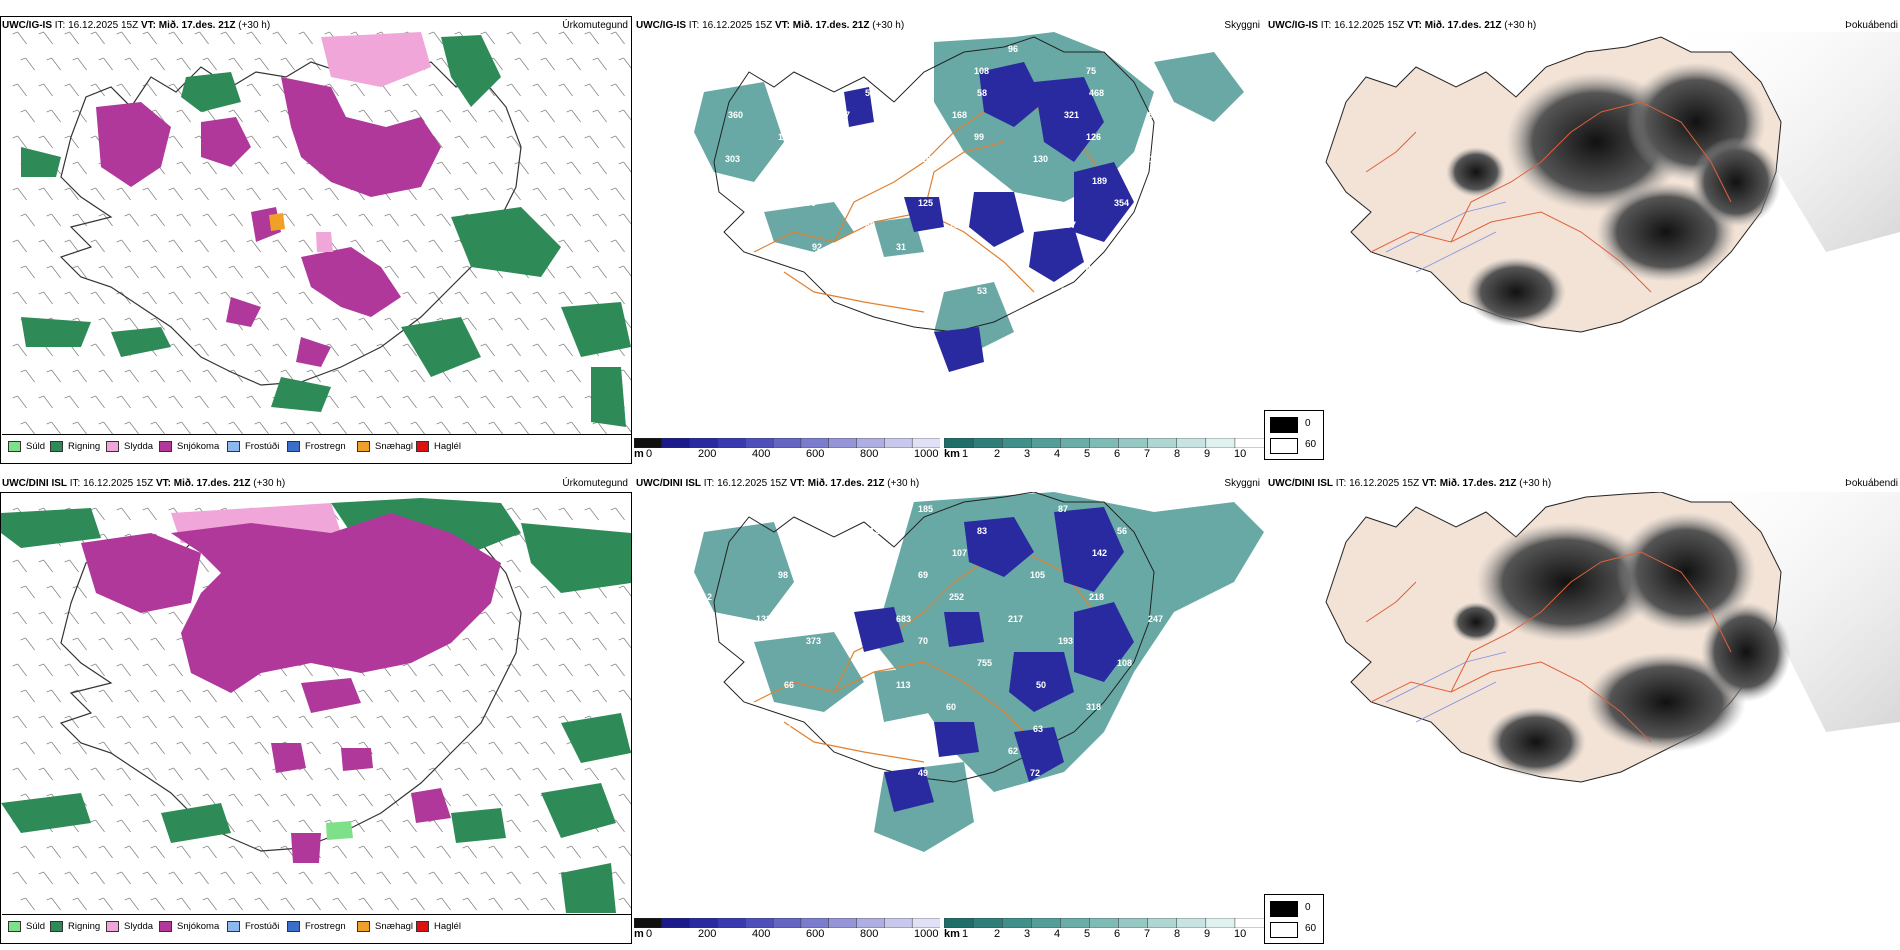  I want to click on fog-index-legend: 0 60, so click(1294, 919).